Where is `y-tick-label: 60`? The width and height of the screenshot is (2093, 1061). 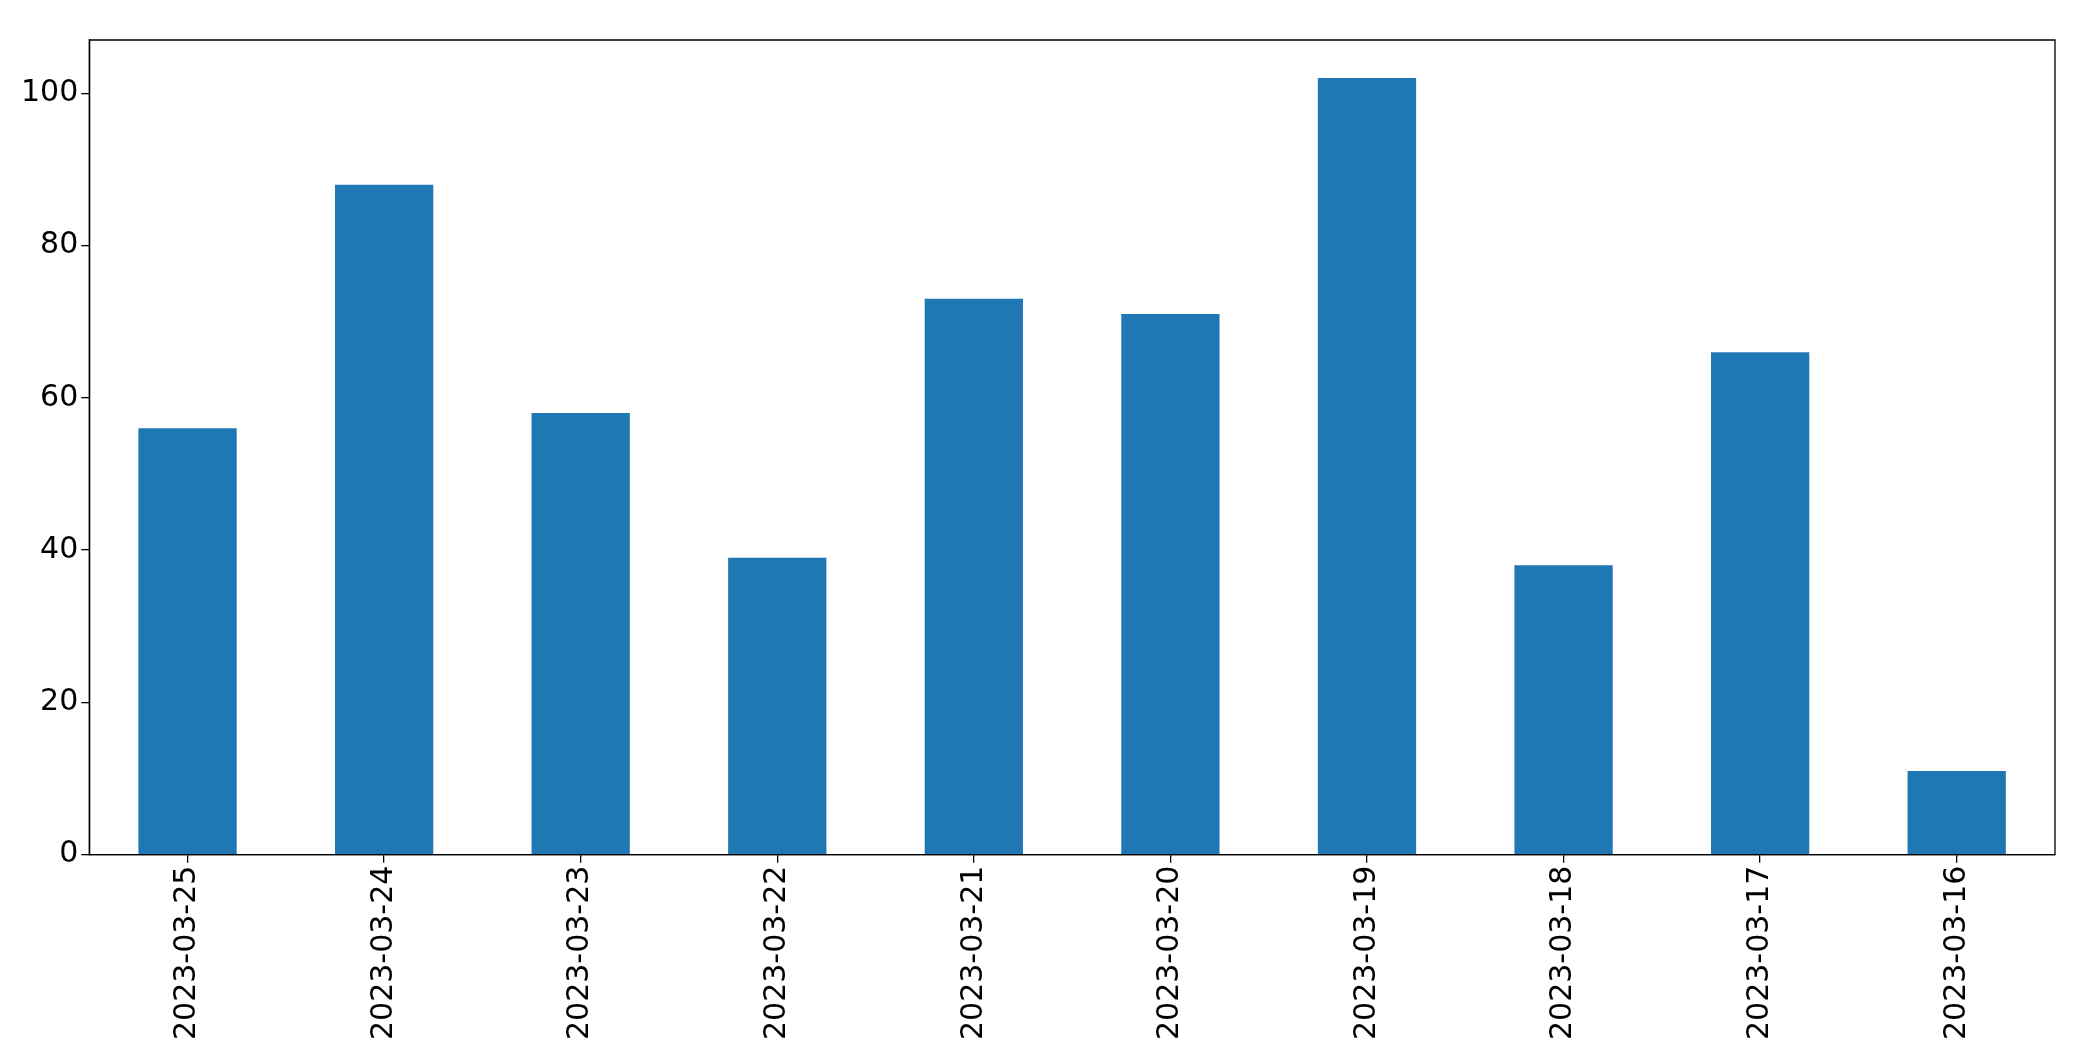 y-tick-label: 60 is located at coordinates (59, 395).